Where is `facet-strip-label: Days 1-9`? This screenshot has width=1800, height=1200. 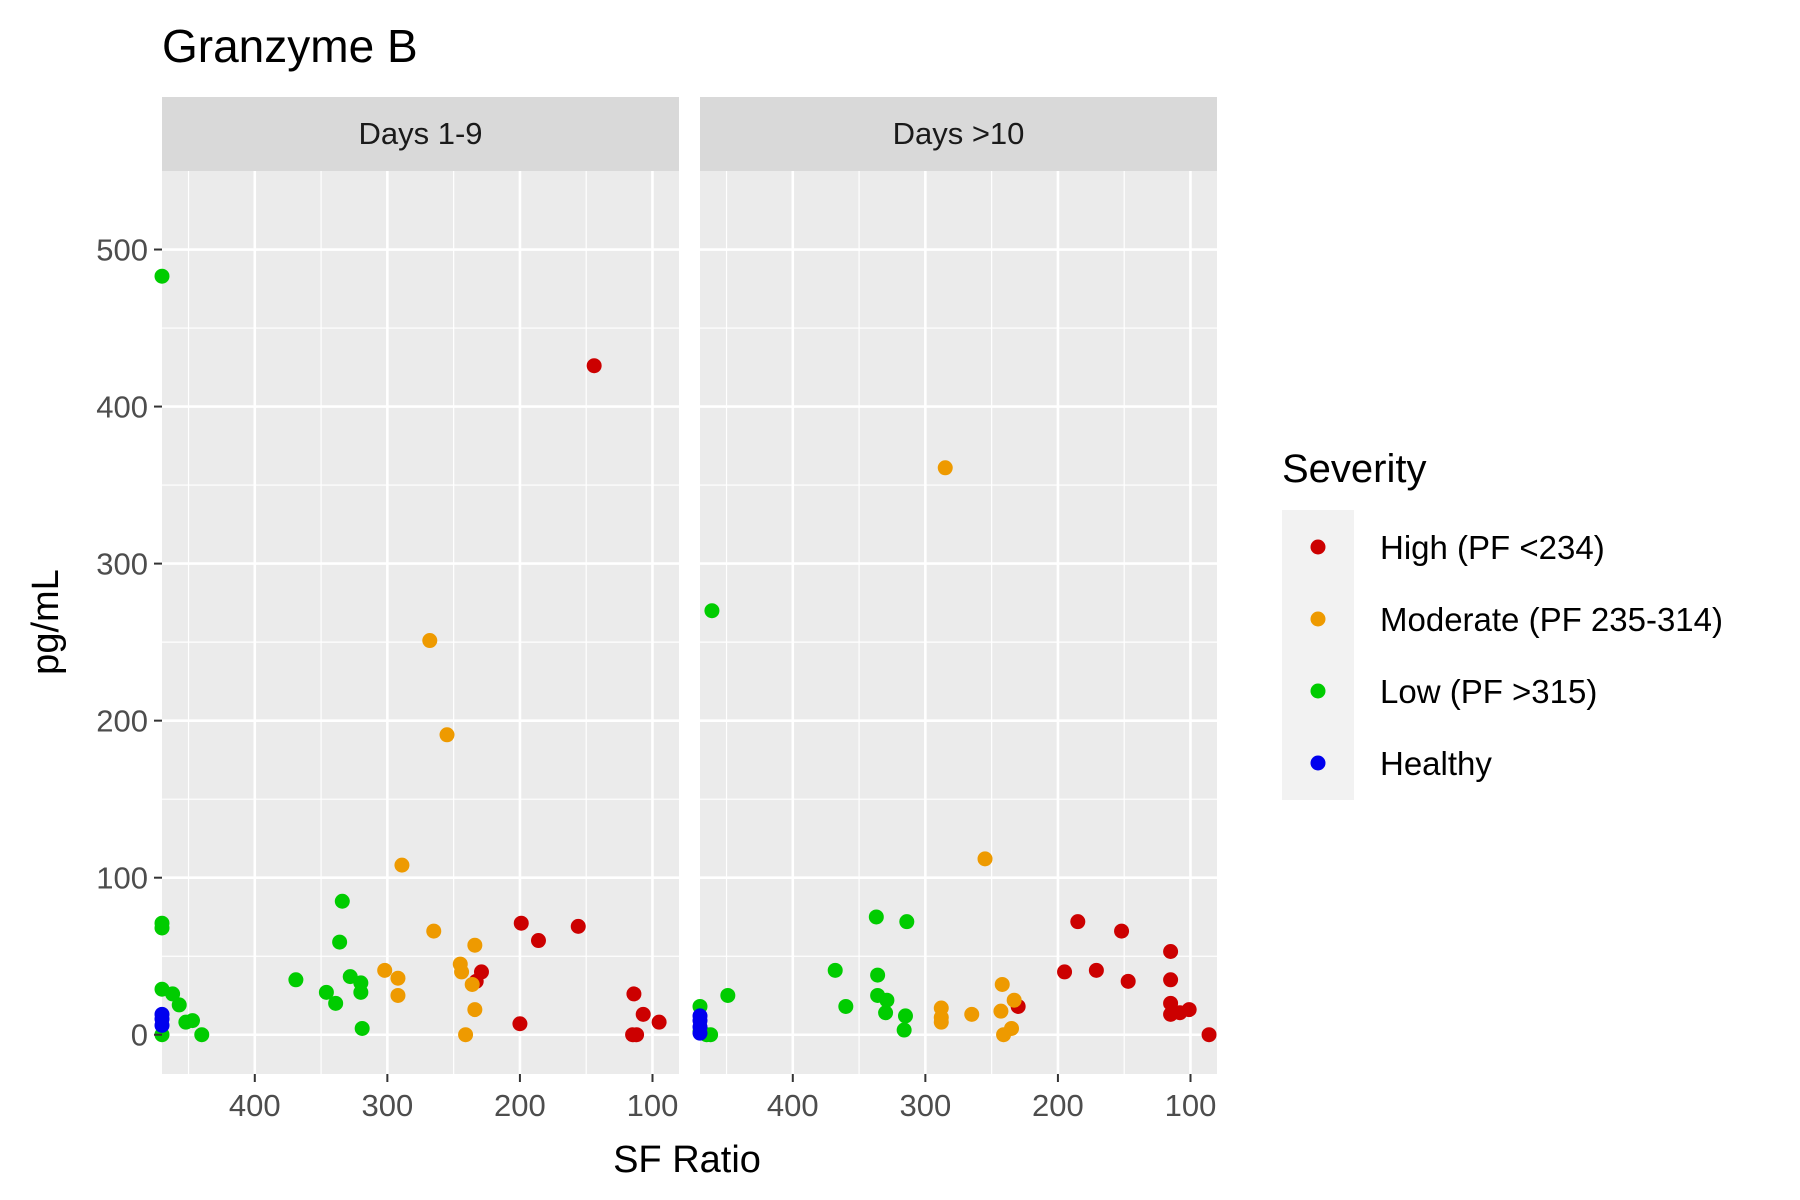 facet-strip-label: Days 1-9 is located at coordinates (420, 133).